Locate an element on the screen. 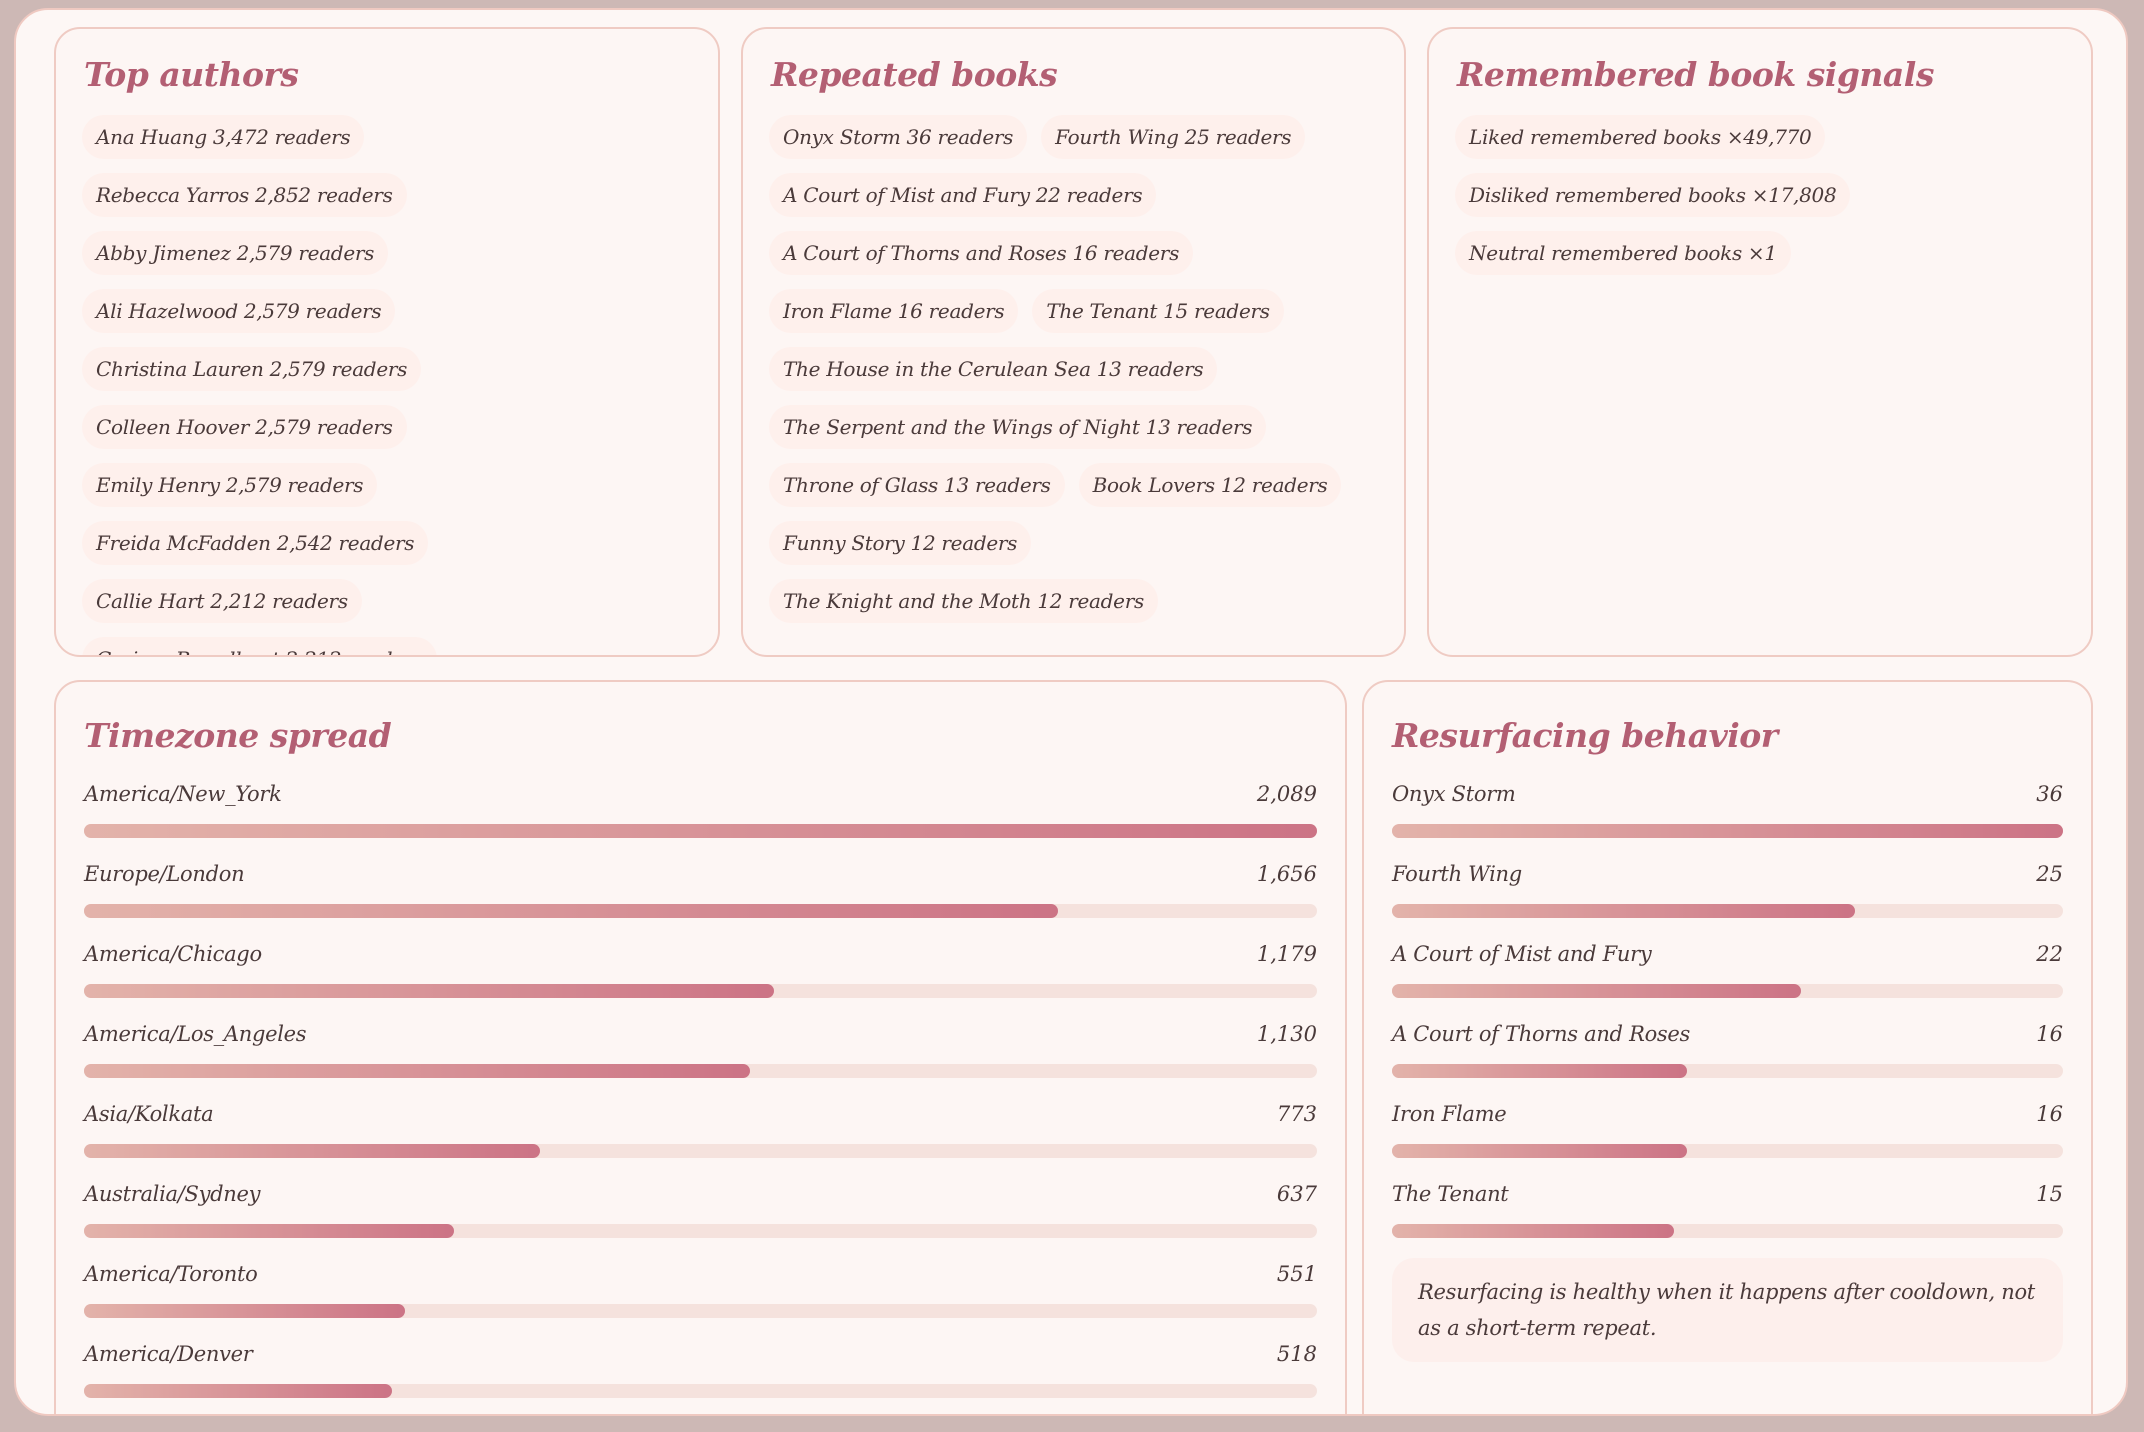 The height and width of the screenshot is (1432, 2144). author-chip: Ana Huang 3,472 readers is located at coordinates (223, 137).